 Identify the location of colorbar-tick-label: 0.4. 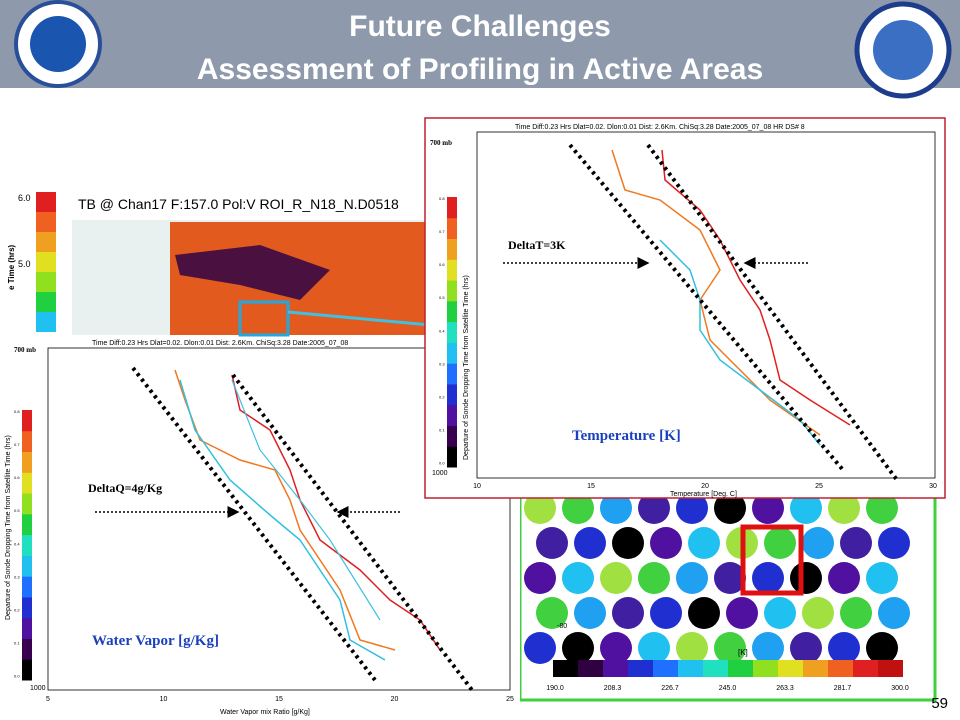
(442, 330).